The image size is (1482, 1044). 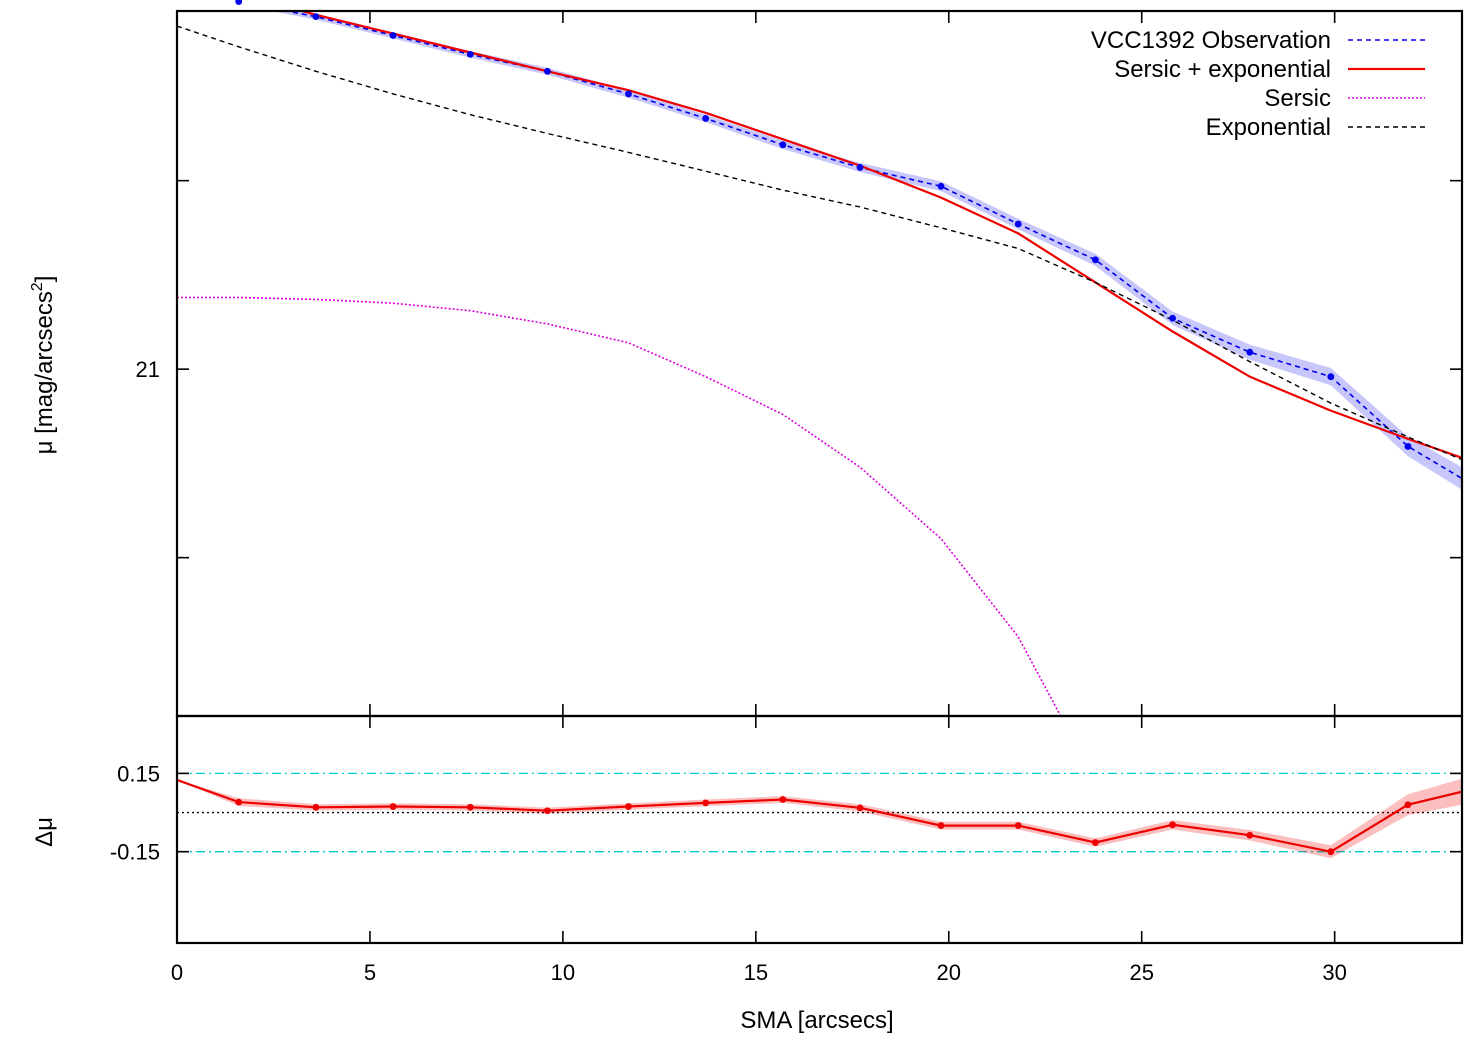 I want to click on top-y-axis-title: μ [mag/arcsecs2], so click(x=43, y=365).